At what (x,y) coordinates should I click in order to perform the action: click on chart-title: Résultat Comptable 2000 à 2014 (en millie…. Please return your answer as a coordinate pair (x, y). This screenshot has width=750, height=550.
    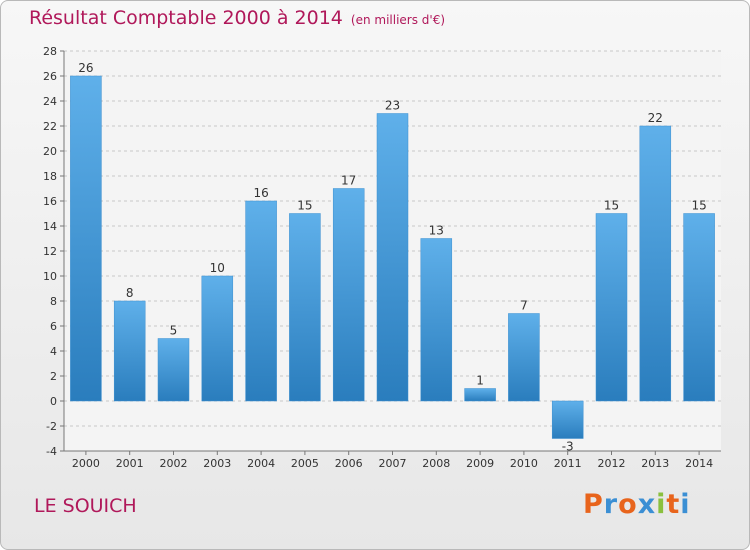
    Looking at the image, I should click on (237, 18).